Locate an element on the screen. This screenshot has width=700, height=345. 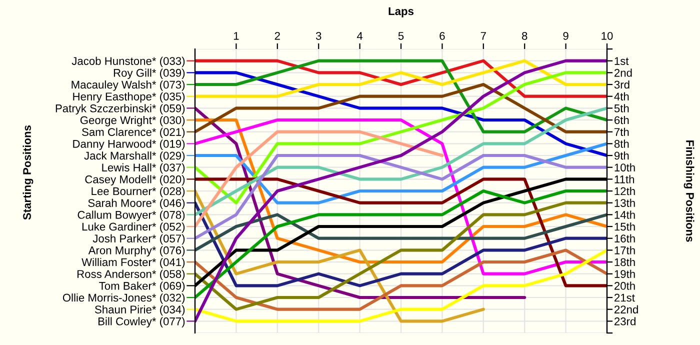
legend-label: Callum Bowyer* (078) is located at coordinates (131, 215).